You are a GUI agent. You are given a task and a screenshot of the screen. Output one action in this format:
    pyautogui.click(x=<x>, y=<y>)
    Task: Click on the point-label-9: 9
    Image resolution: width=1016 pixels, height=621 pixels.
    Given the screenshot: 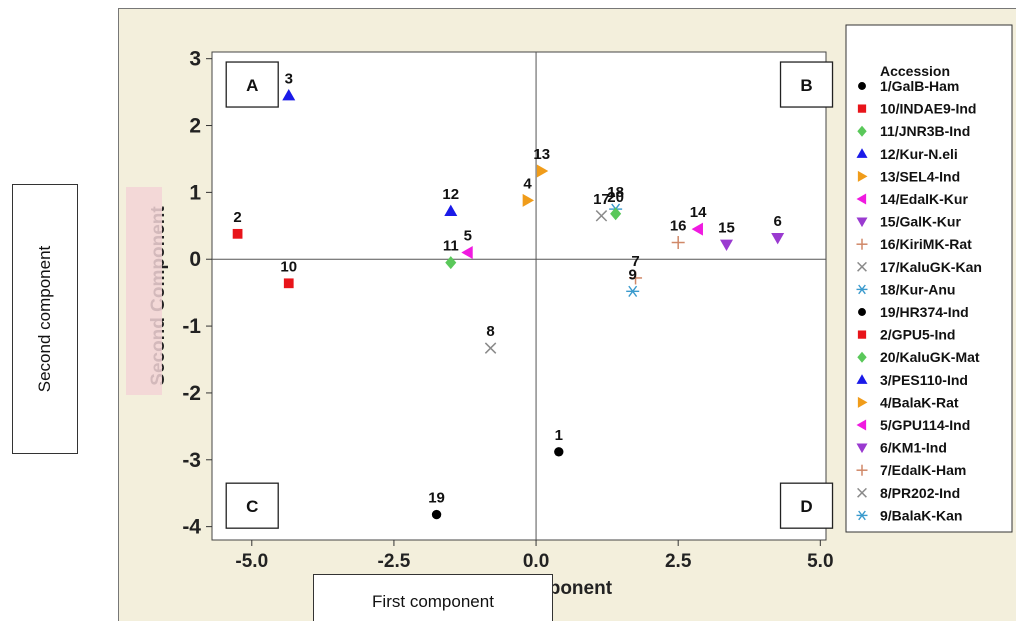 What is the action you would take?
    pyautogui.click(x=633, y=274)
    